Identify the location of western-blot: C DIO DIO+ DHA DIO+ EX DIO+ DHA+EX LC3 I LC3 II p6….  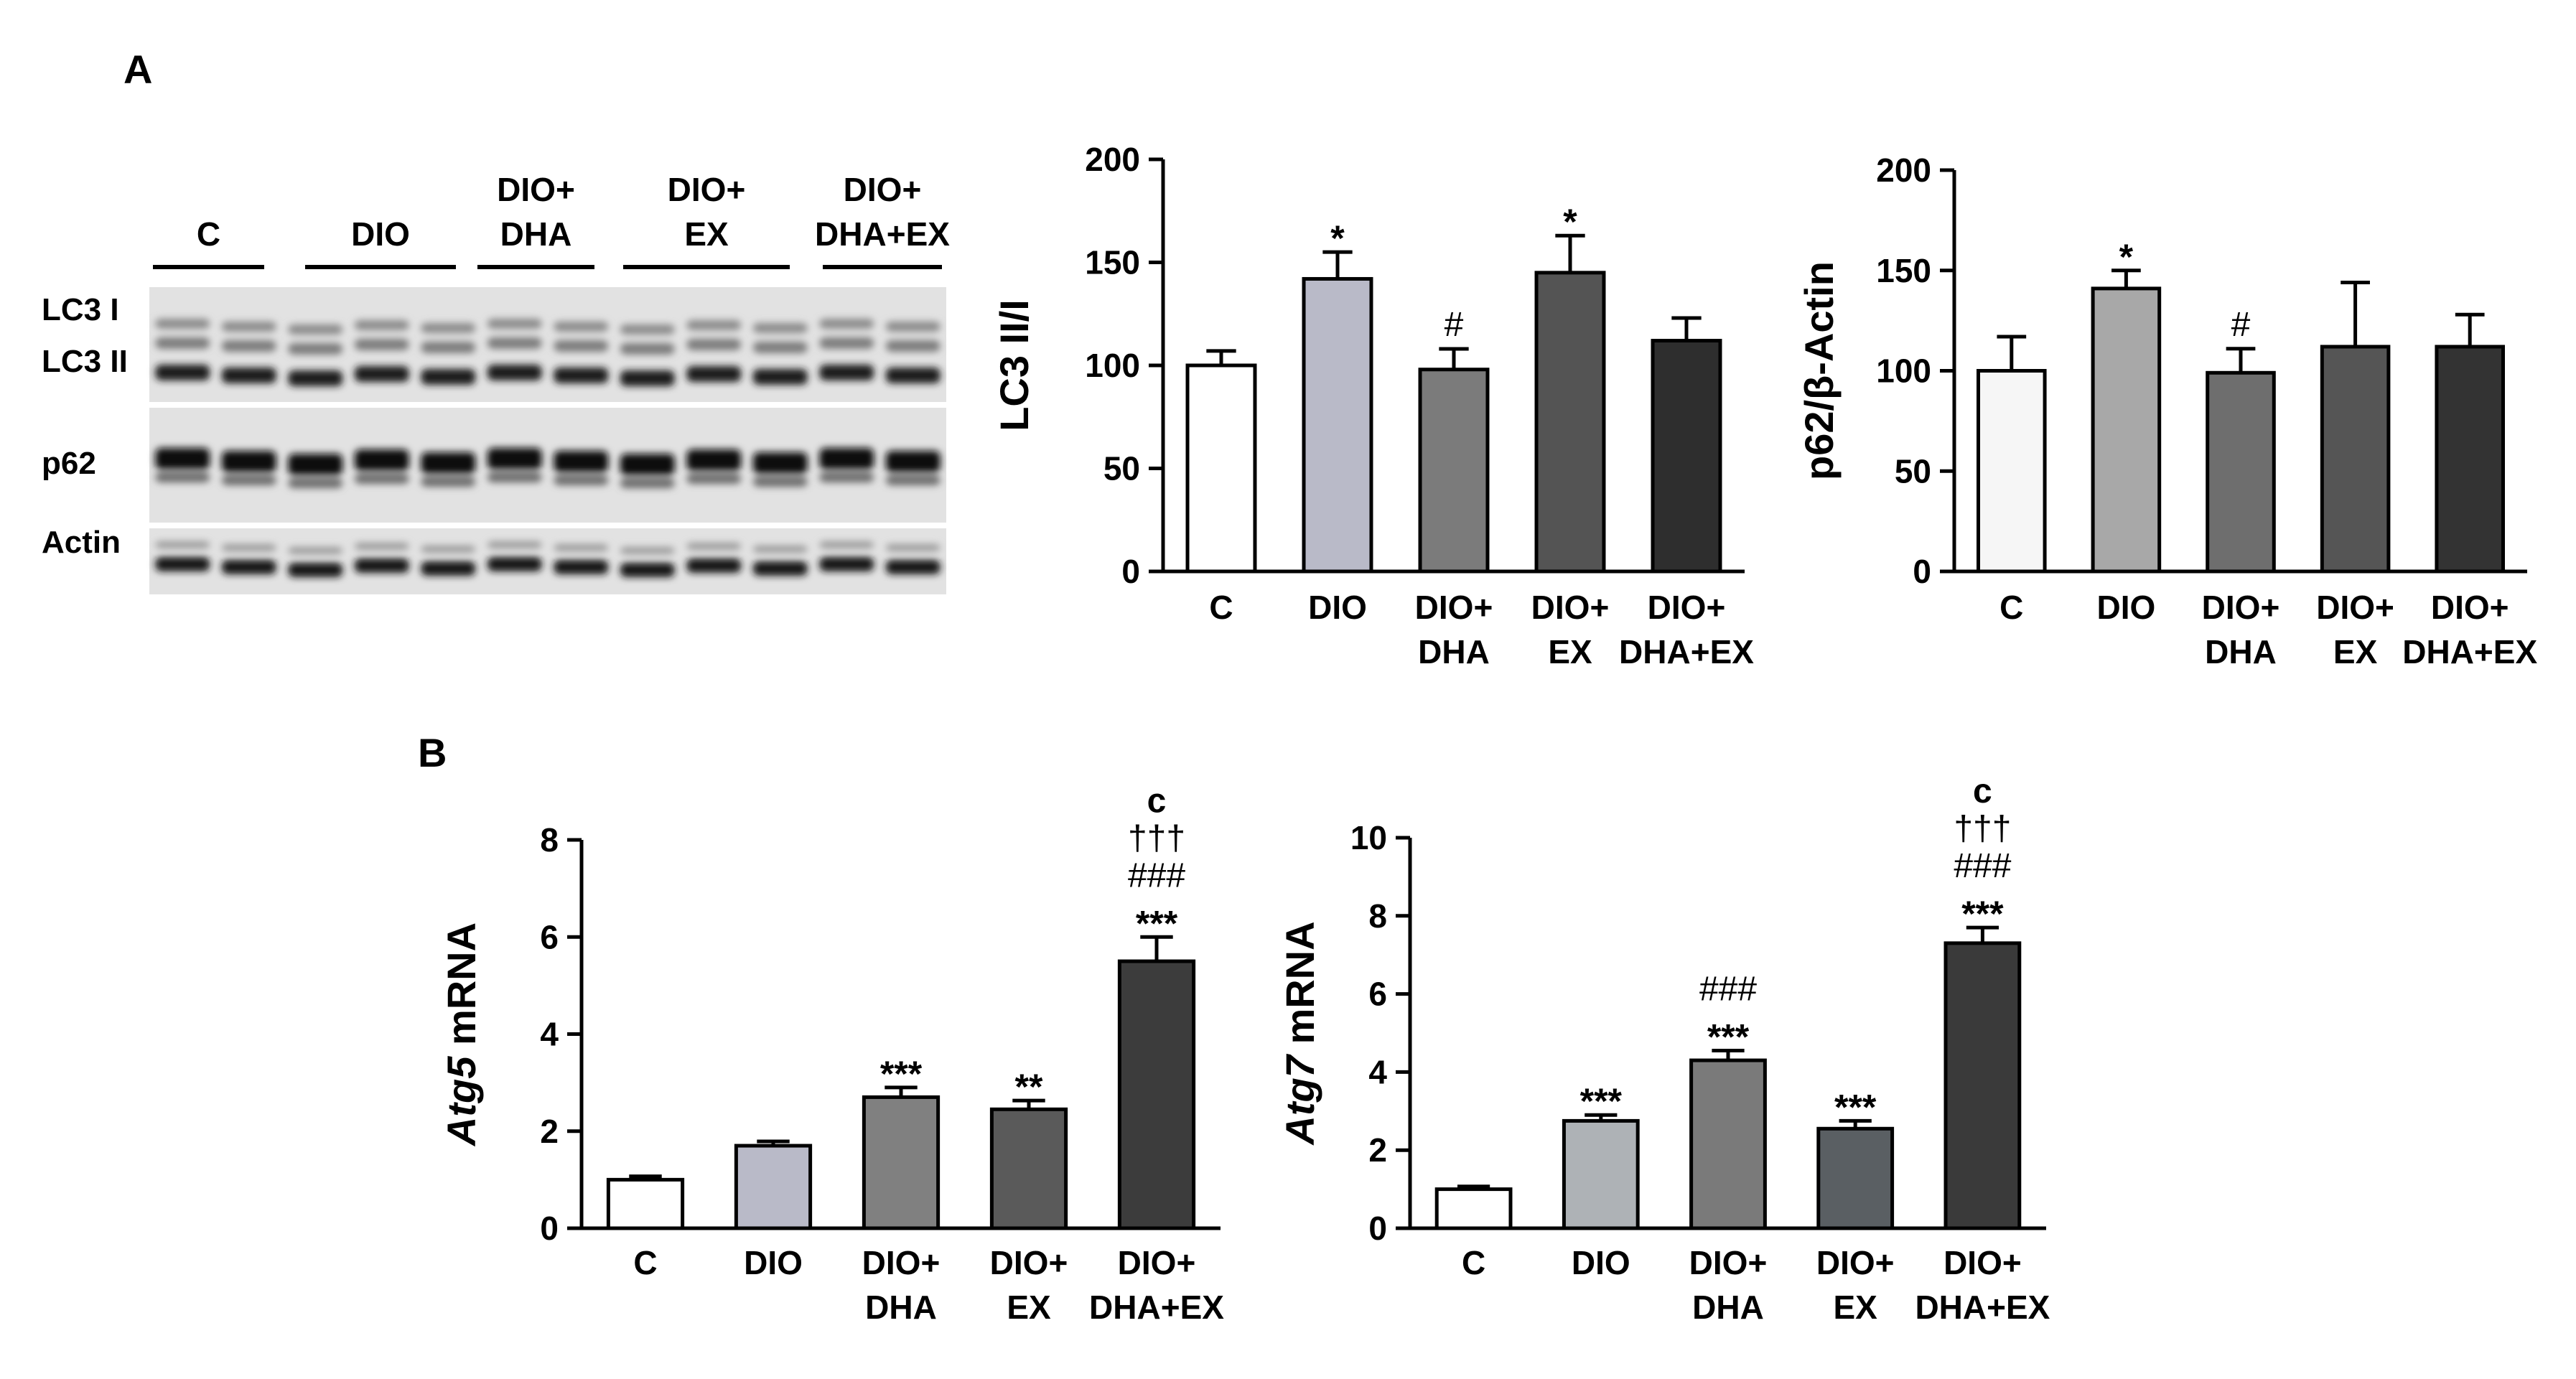
(496, 383).